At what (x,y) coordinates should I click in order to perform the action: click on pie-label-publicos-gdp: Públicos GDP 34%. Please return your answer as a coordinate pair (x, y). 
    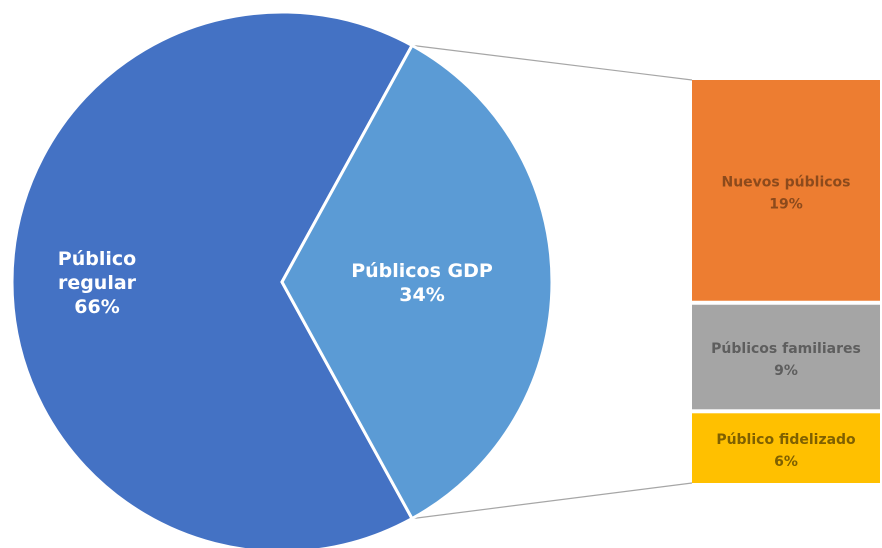
    Looking at the image, I should click on (422, 283).